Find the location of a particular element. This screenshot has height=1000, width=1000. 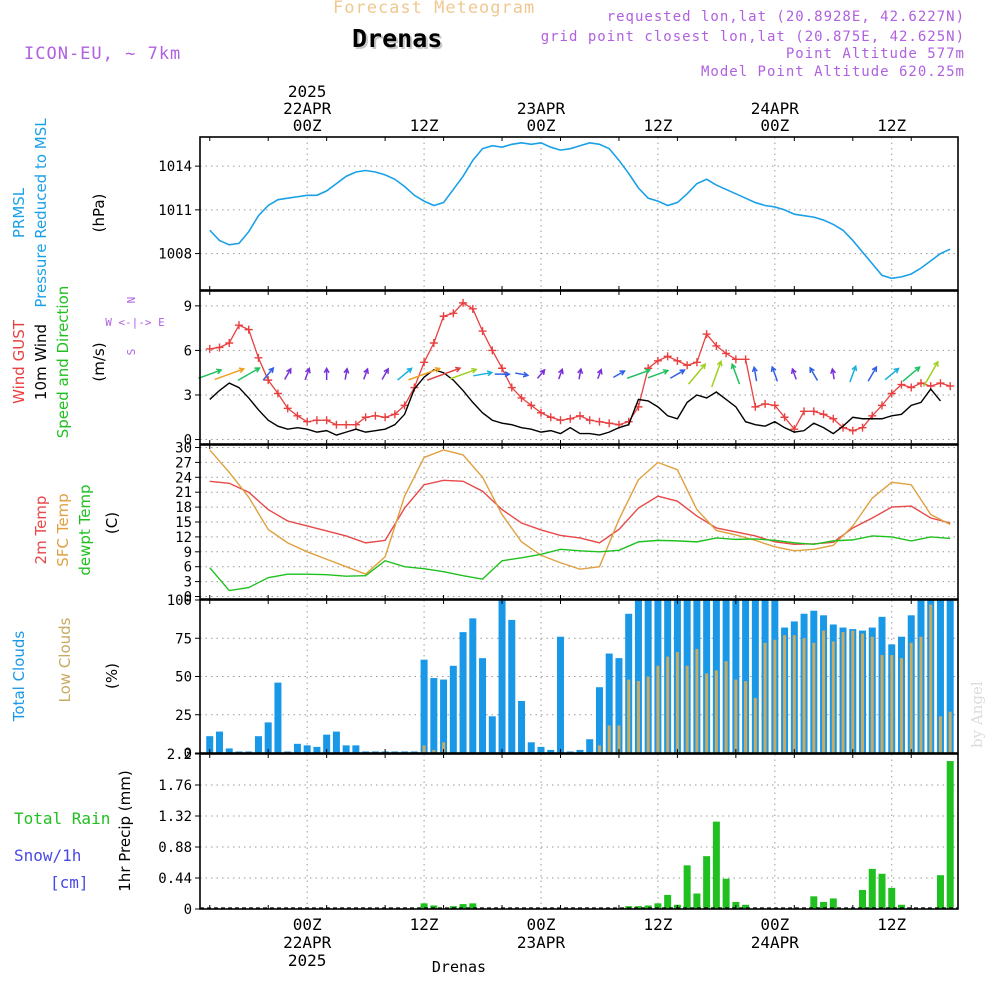

gust-line is located at coordinates (580, 367).